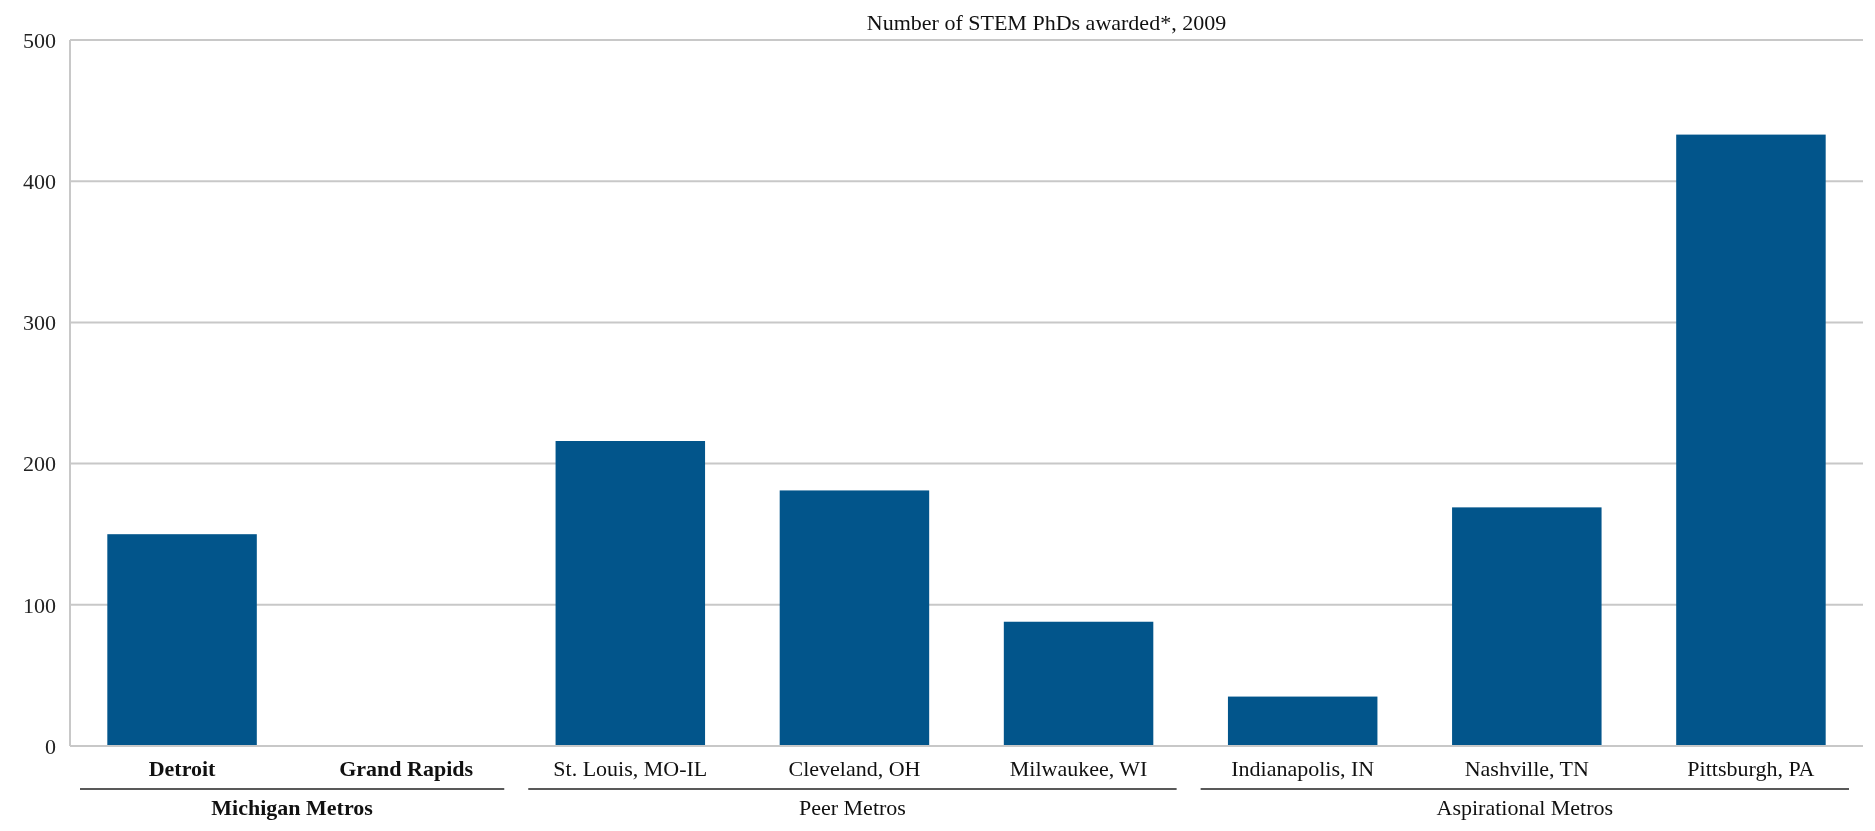  Describe the element at coordinates (630, 768) in the screenshot. I see `x-tick-label: St. Louis, MO-IL` at that location.